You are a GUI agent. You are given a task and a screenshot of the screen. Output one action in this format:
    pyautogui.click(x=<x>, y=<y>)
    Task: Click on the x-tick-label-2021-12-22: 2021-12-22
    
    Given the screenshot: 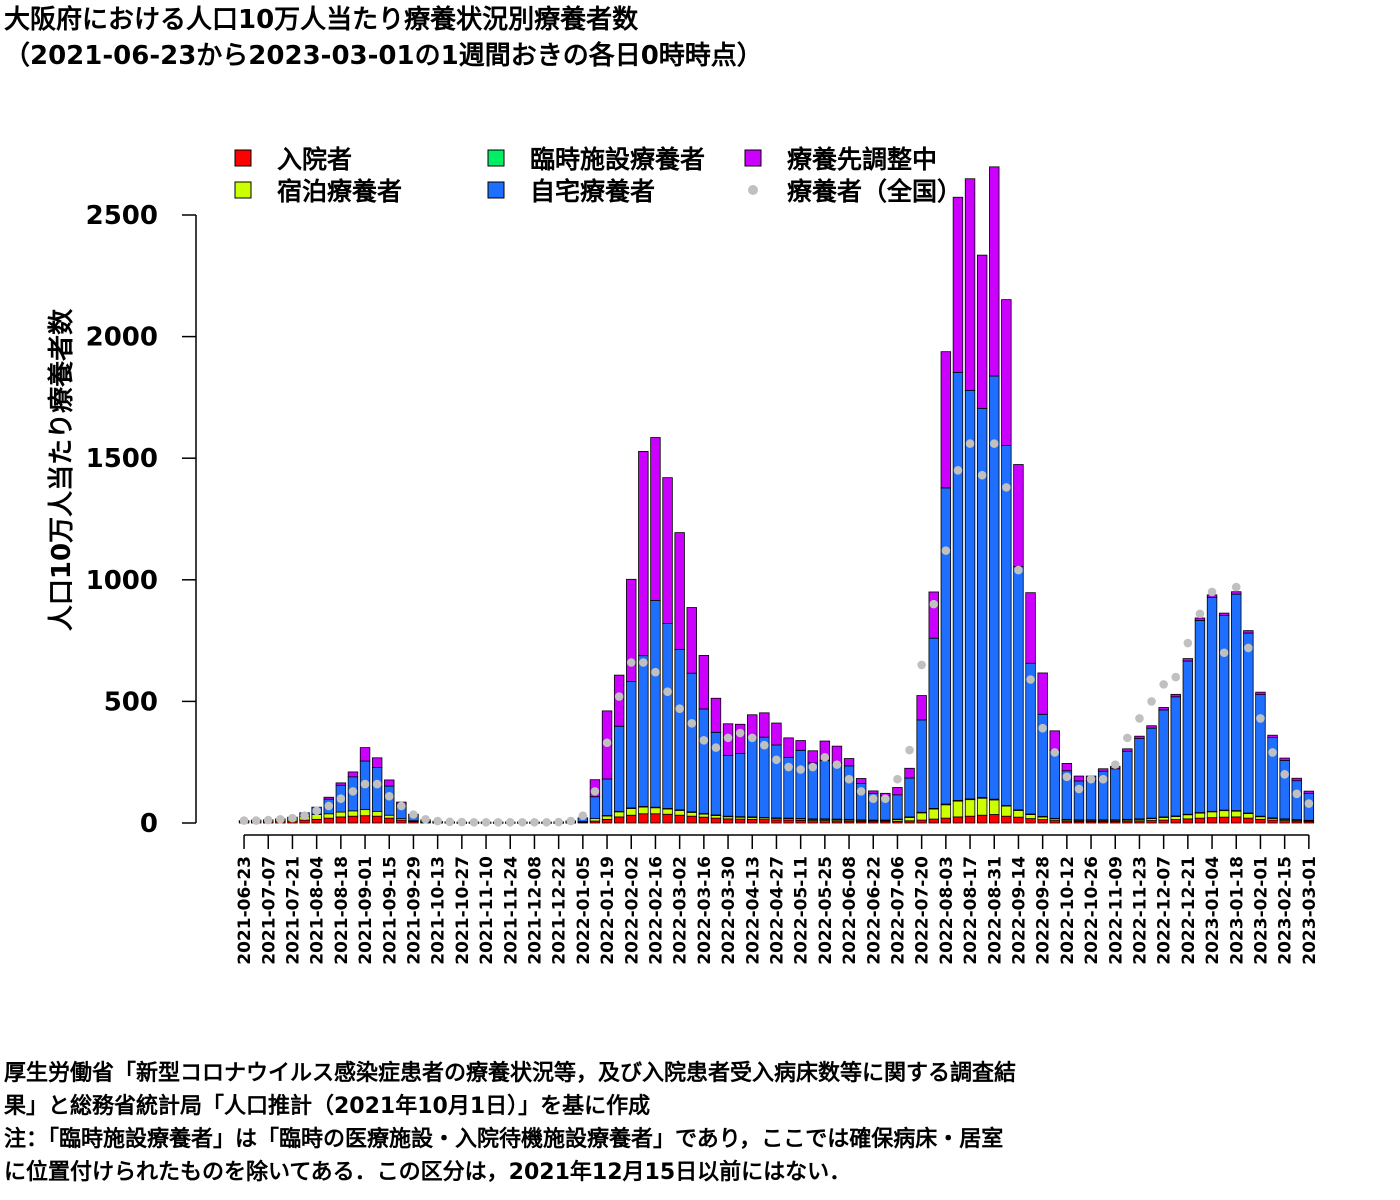 What is the action you would take?
    pyautogui.click(x=560, y=910)
    